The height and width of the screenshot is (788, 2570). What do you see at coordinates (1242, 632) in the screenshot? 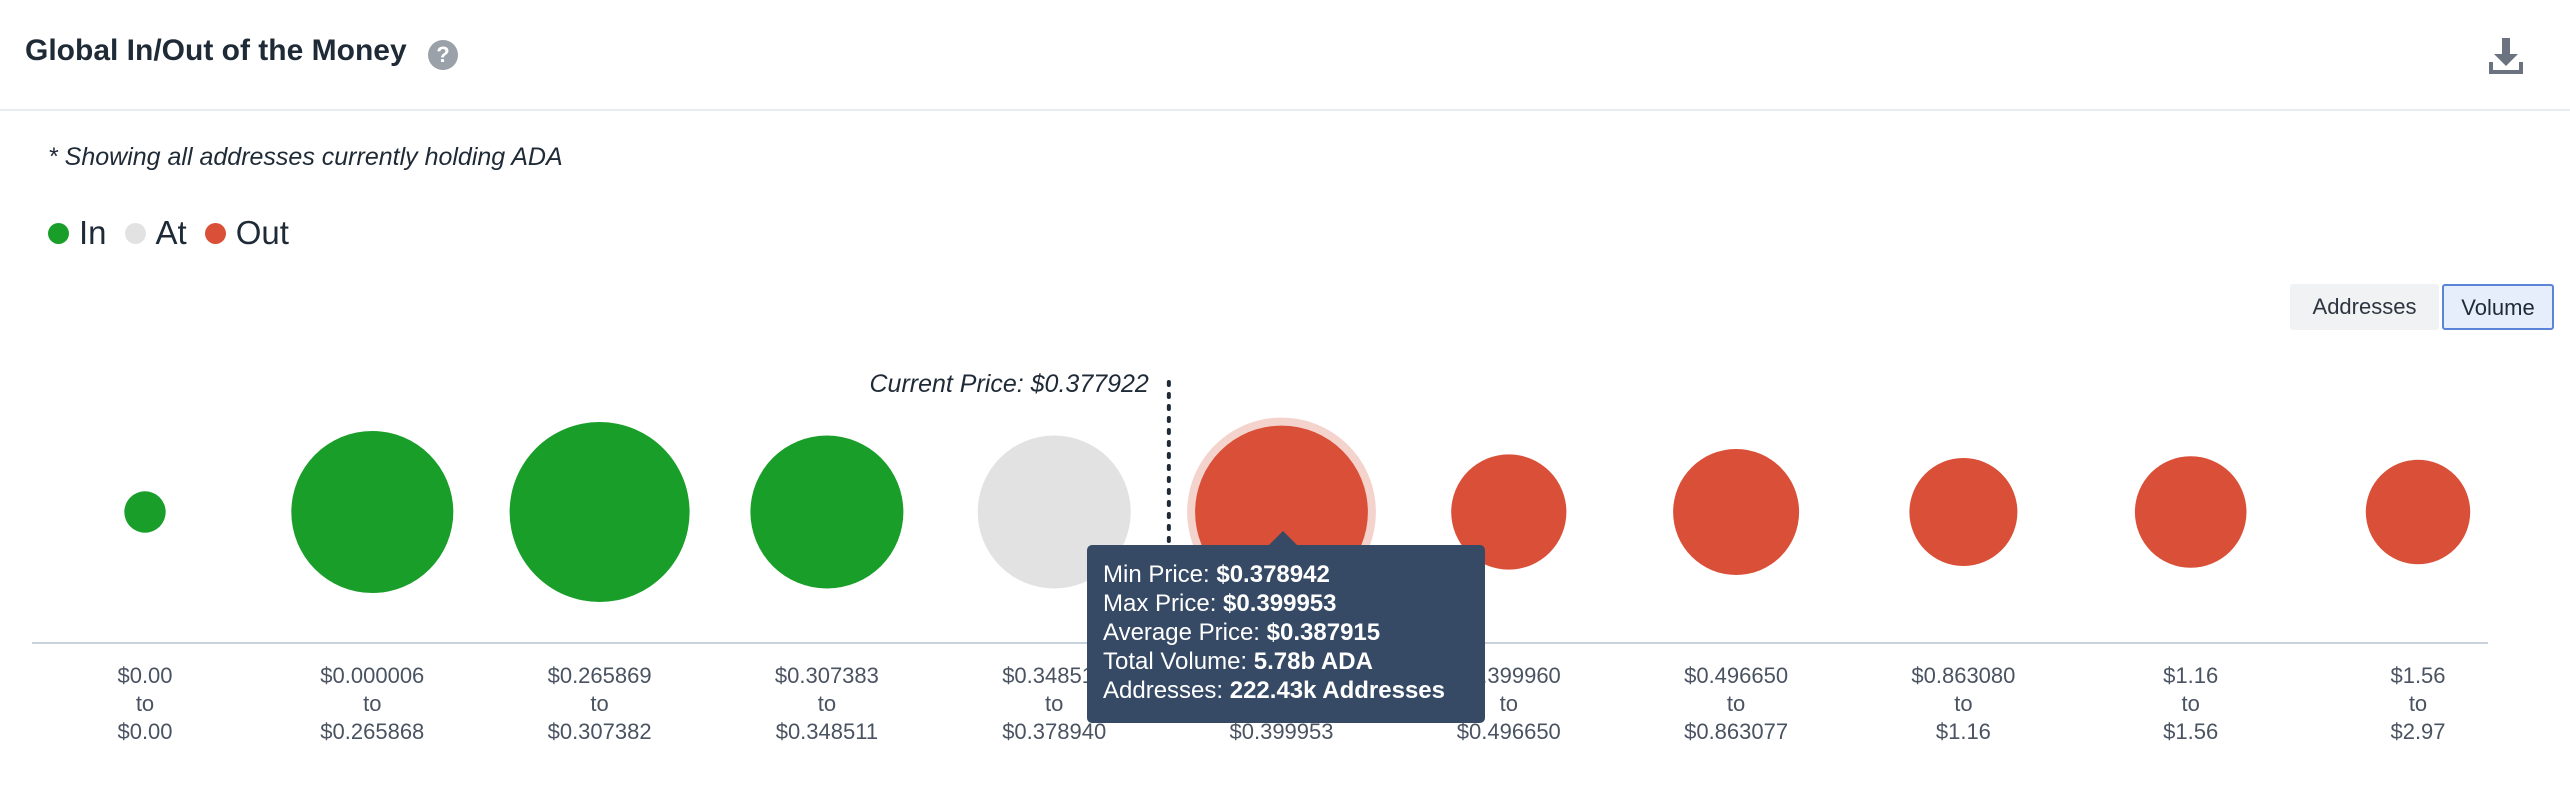
I see `tooltip-average-price: Average Price: $0.387915` at bounding box center [1242, 632].